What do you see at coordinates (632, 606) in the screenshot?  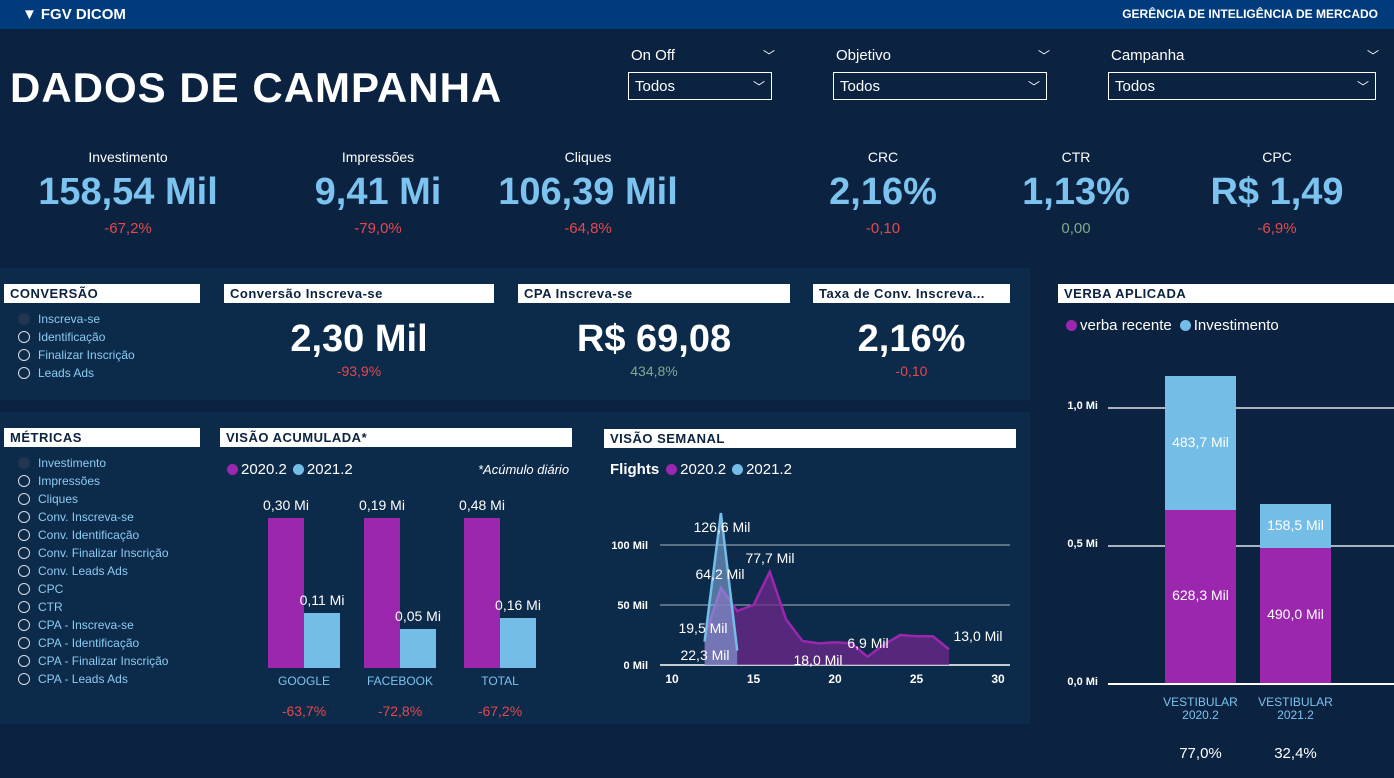 I see `y-tick-label: 50 Mil` at bounding box center [632, 606].